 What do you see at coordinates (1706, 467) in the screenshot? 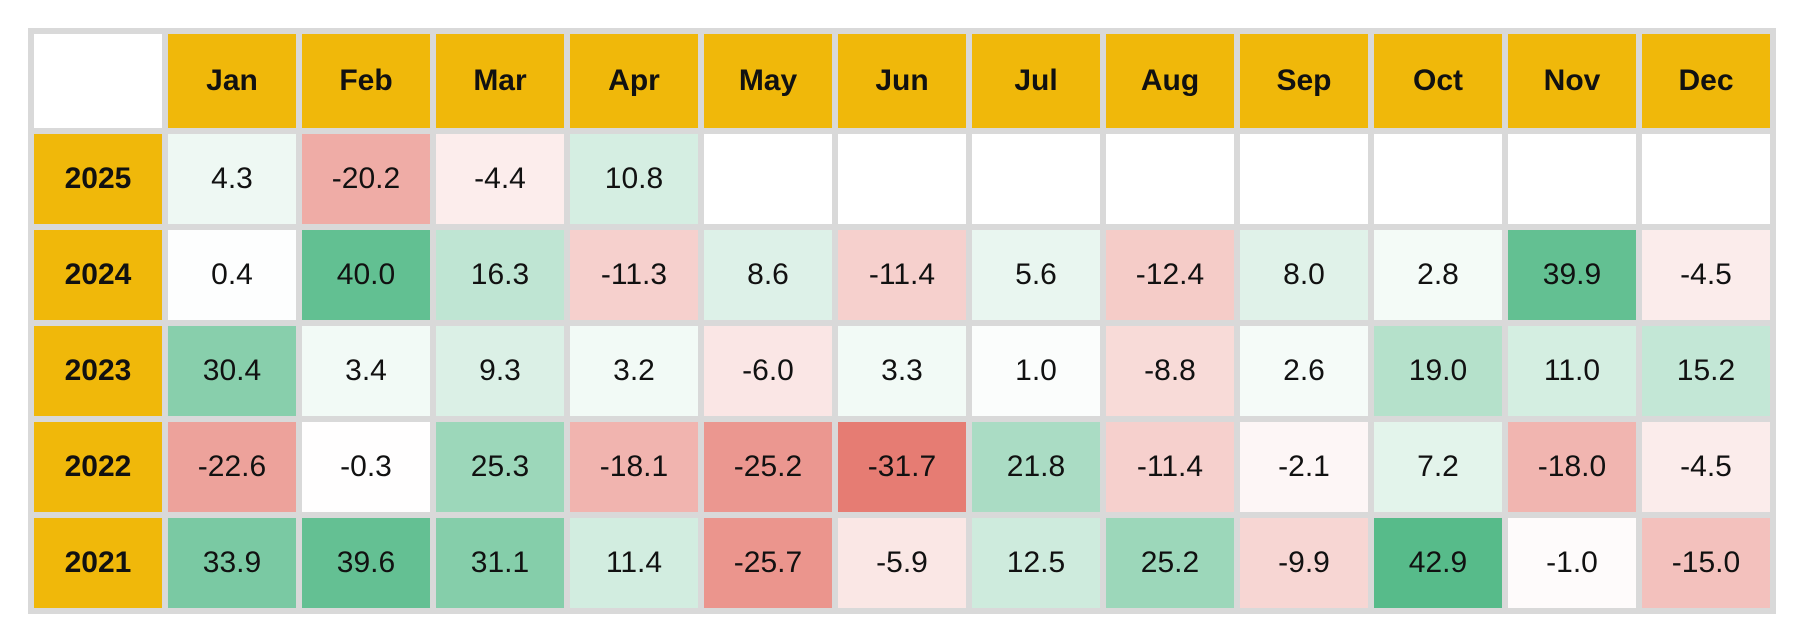
I see `heatmap-cell-2022-dec: -4.5` at bounding box center [1706, 467].